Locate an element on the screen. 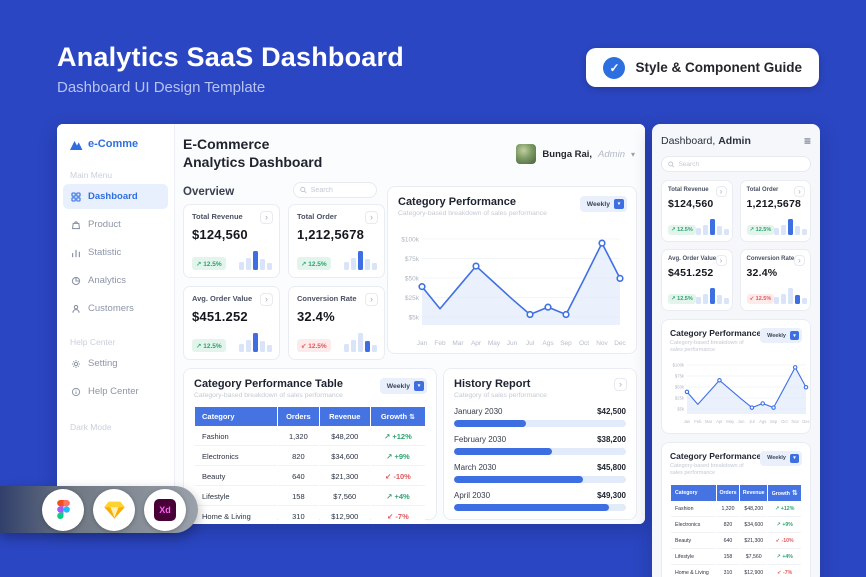  stat-card-avg-order-value: Avg. Order Value › $451.252 ↗ 12.5% is located at coordinates (231, 323).